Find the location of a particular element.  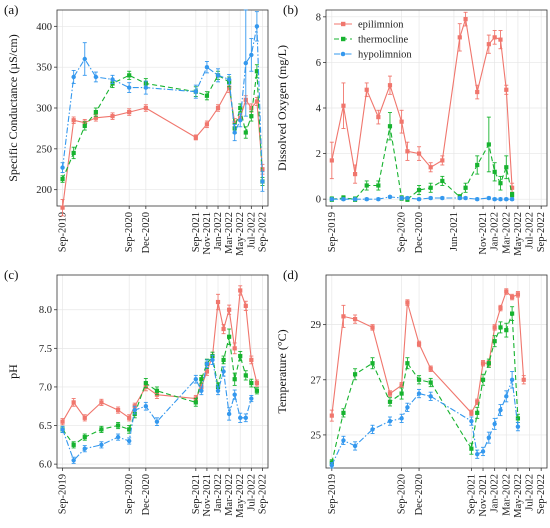

panel-label: (c) is located at coordinates (11, 274).